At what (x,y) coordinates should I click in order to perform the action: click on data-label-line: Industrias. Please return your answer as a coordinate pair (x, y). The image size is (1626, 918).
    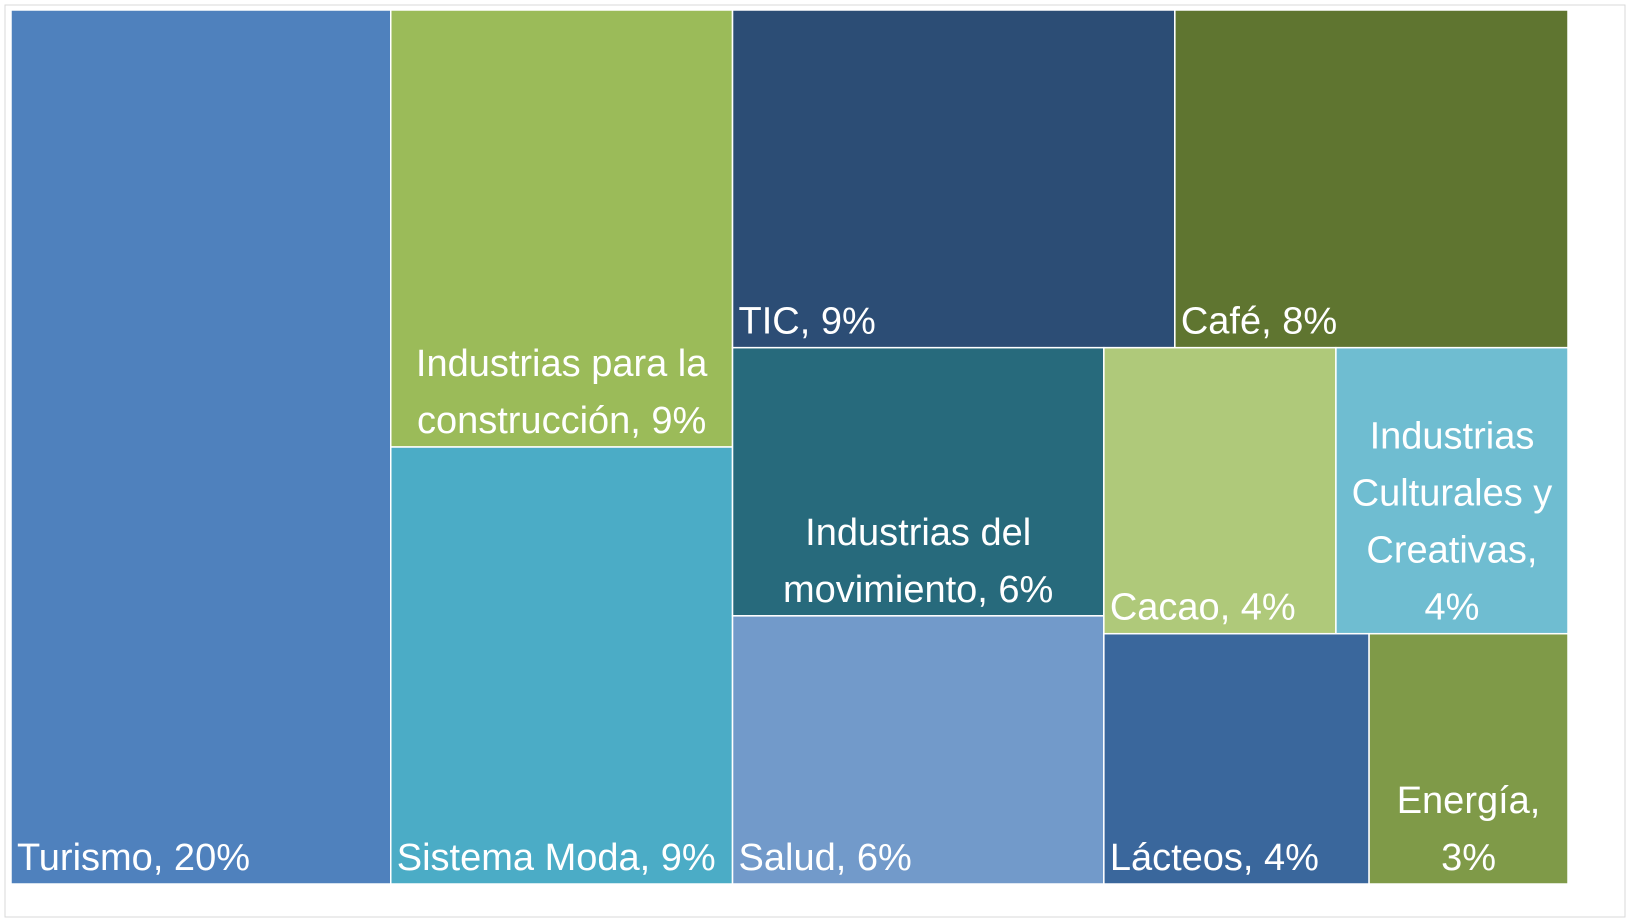
    Looking at the image, I should click on (1452, 437).